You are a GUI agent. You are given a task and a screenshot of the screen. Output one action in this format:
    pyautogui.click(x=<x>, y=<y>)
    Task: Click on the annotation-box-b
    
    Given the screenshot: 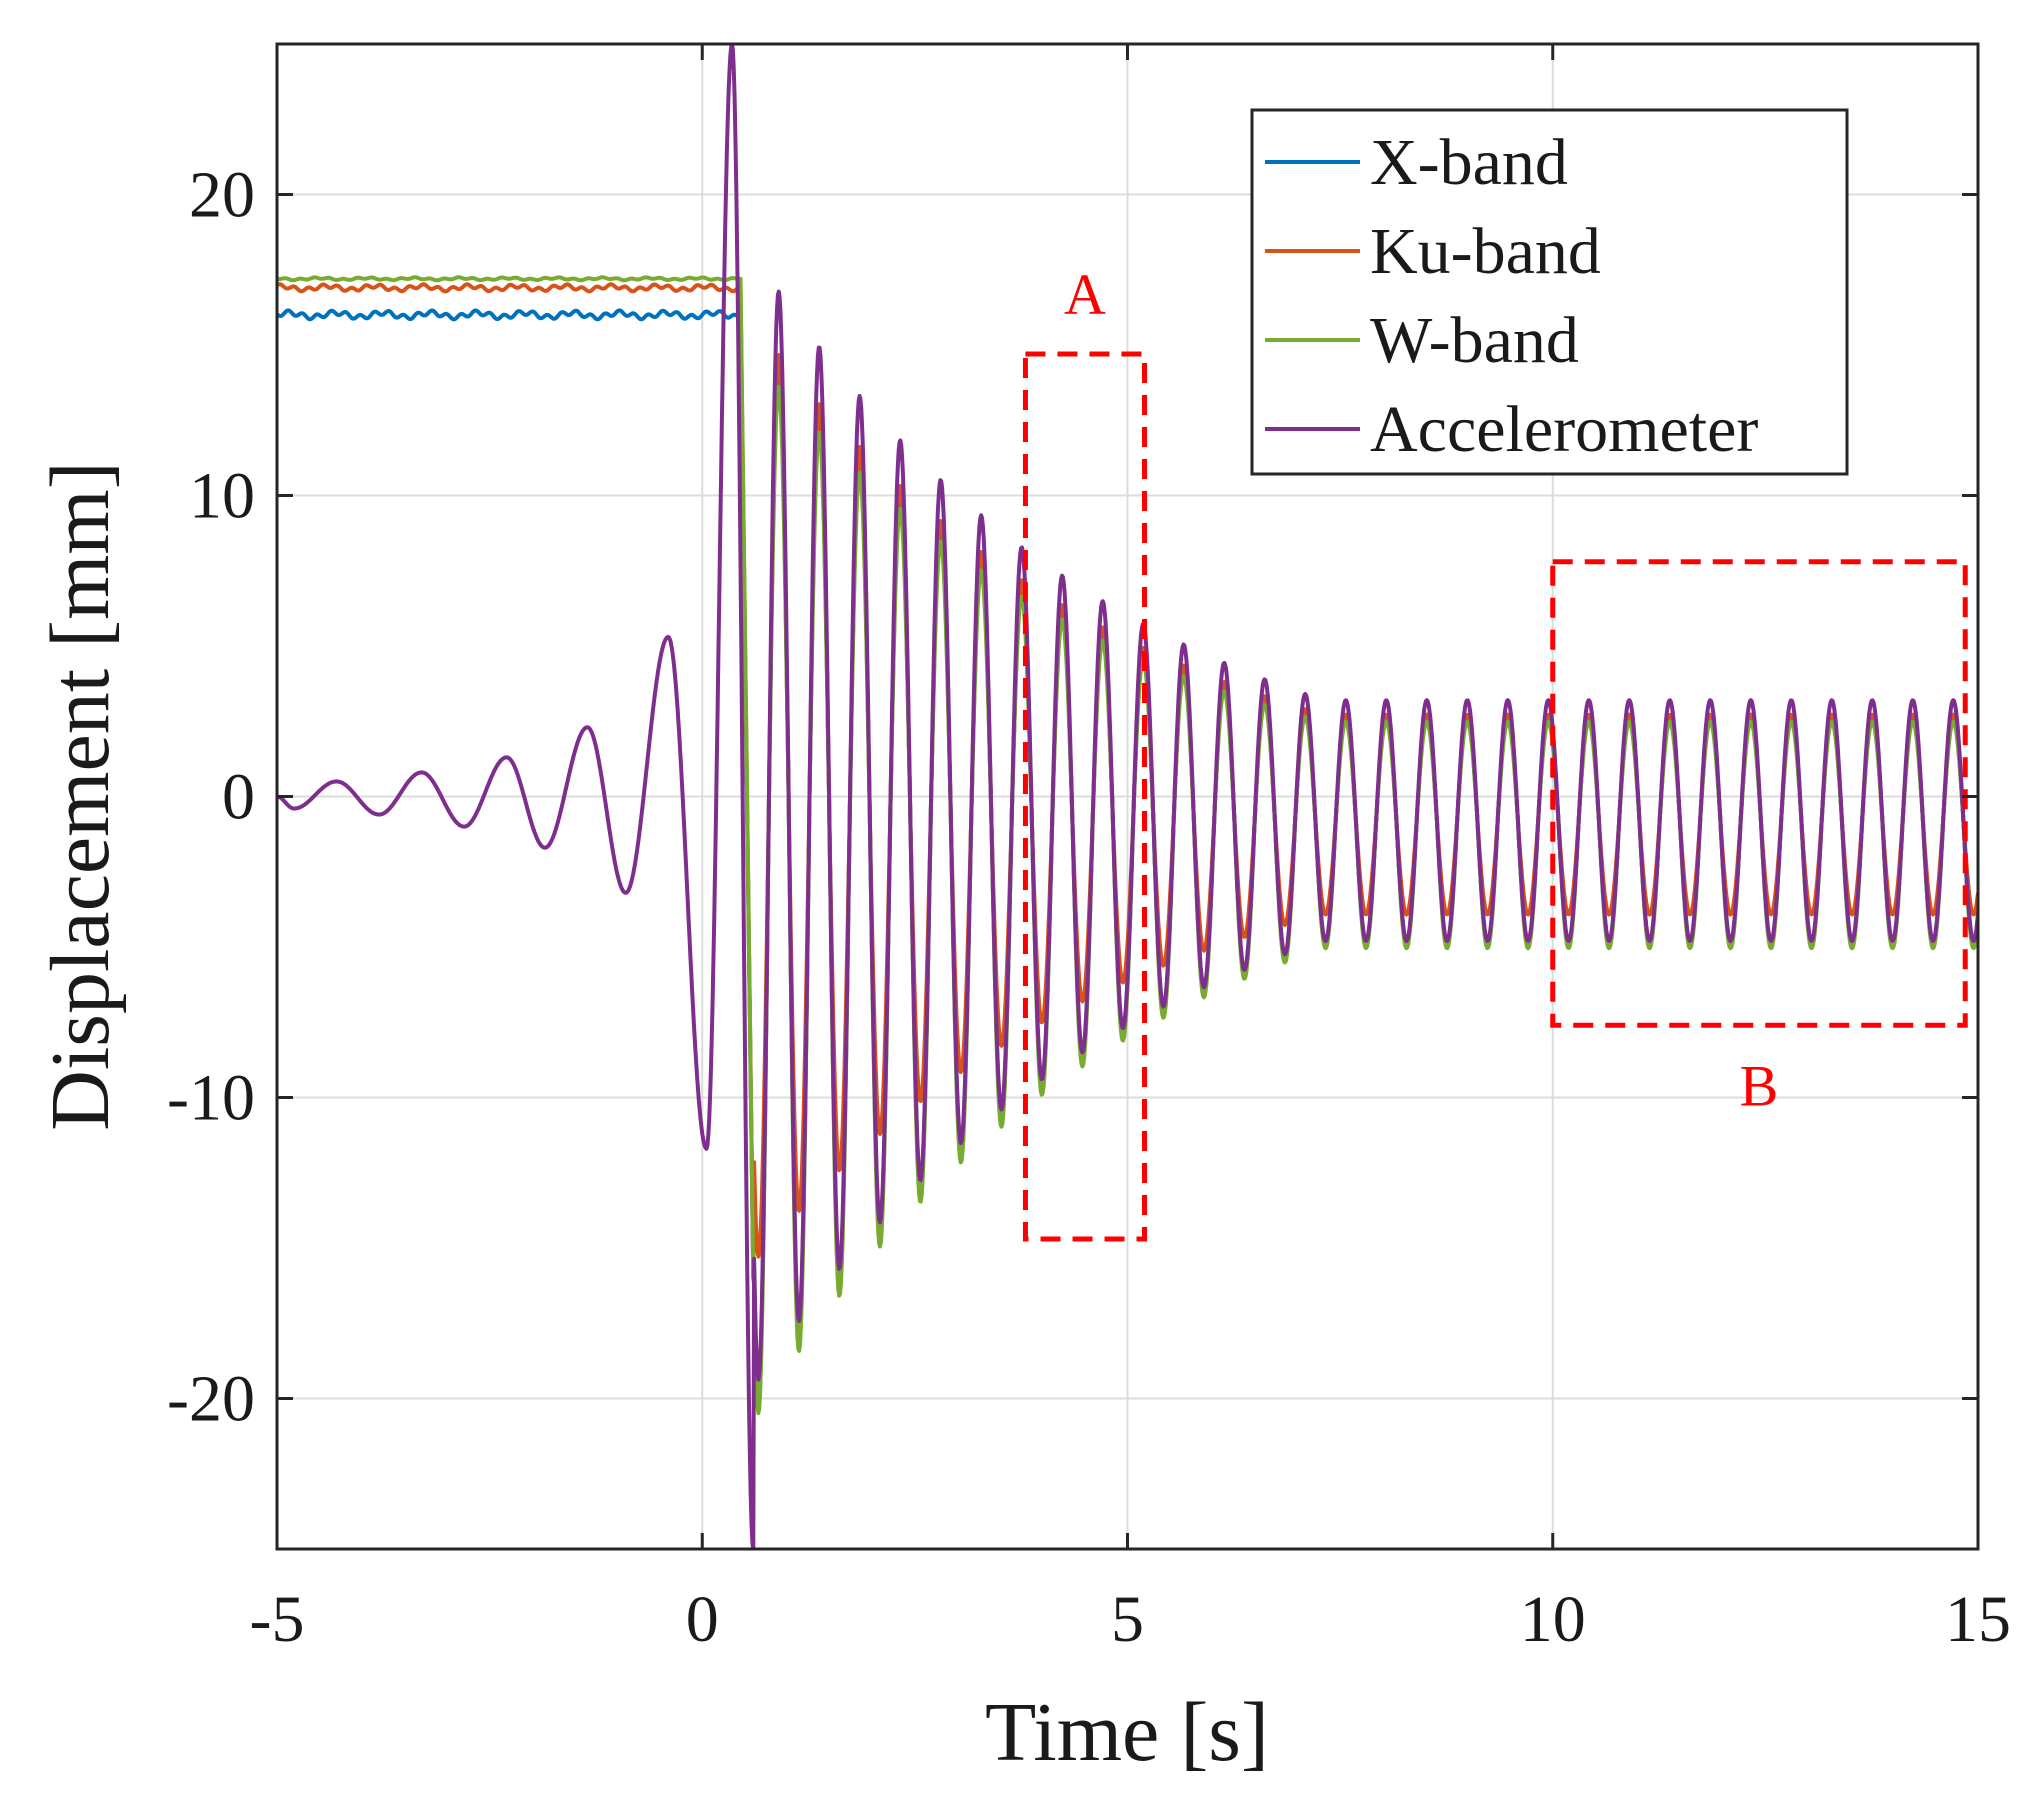 What is the action you would take?
    pyautogui.click(x=1759, y=793)
    